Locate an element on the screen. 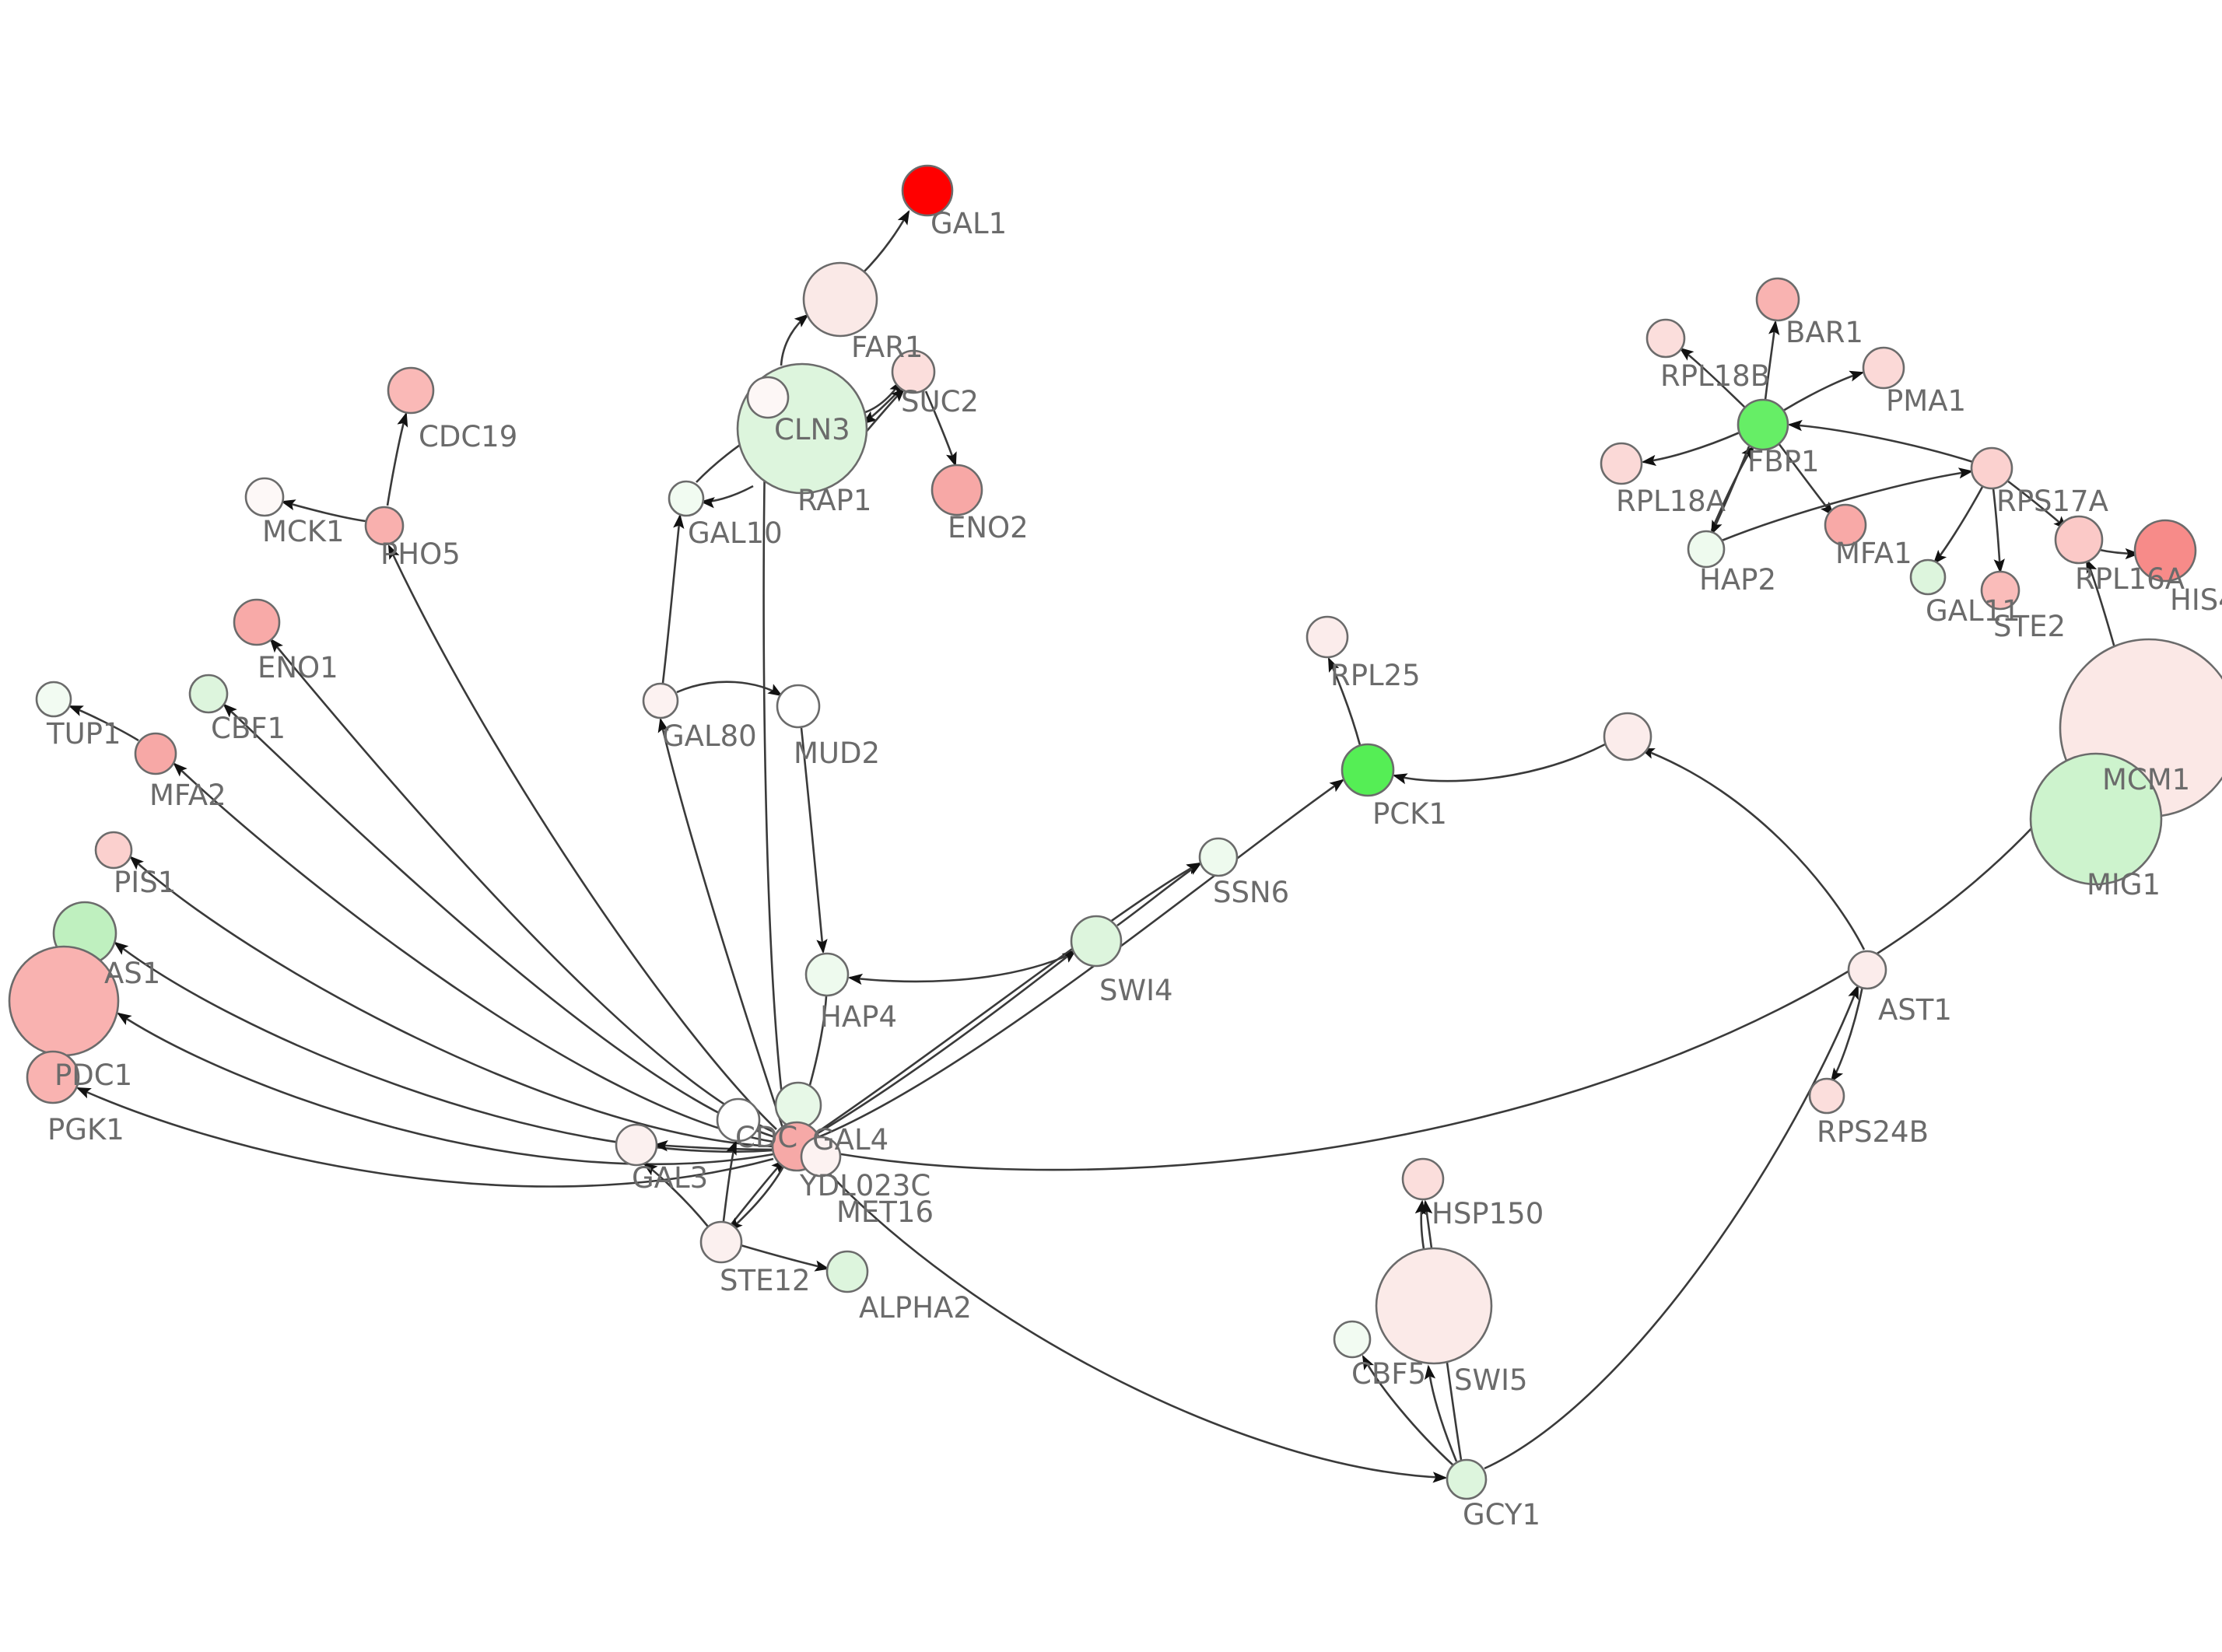 The height and width of the screenshot is (1652, 2222). node-cbf5 is located at coordinates (1352, 1339).